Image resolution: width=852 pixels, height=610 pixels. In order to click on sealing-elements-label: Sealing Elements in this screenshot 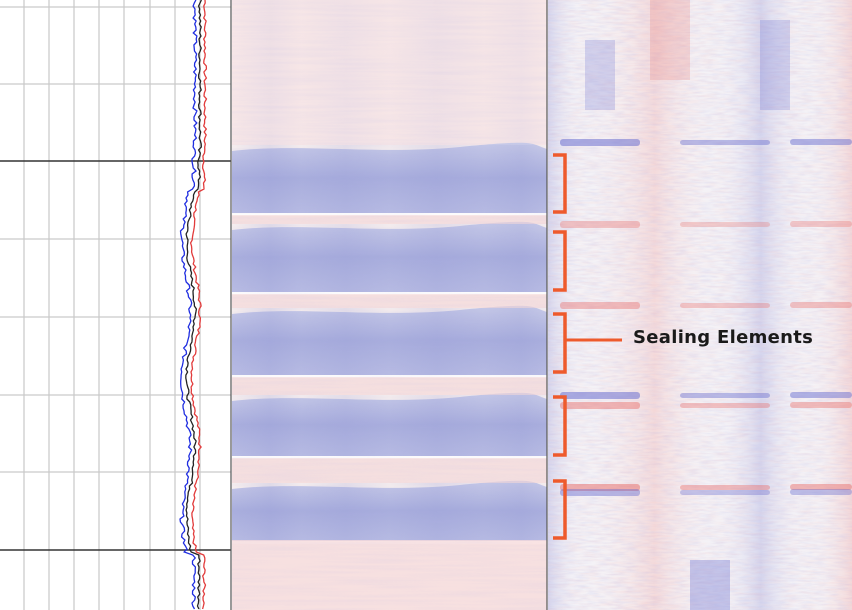, I will do `click(723, 337)`.